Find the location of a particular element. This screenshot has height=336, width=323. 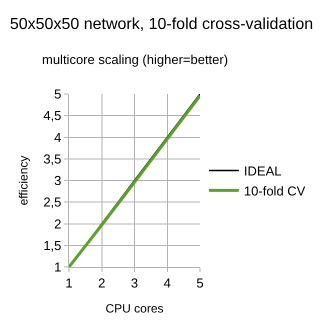

x-tick-label: 1 is located at coordinates (69, 283).